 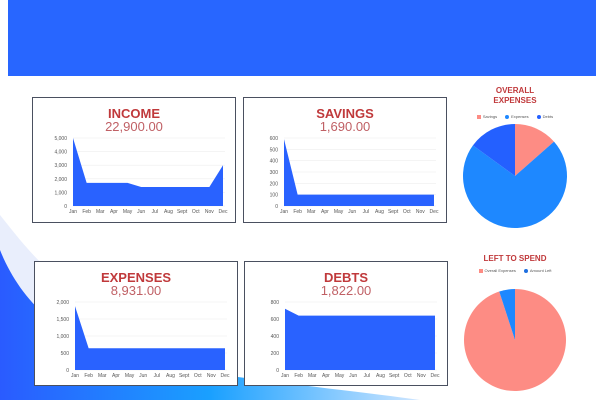 What do you see at coordinates (62, 320) in the screenshot?
I see `svg-text: 1,500` at bounding box center [62, 320].